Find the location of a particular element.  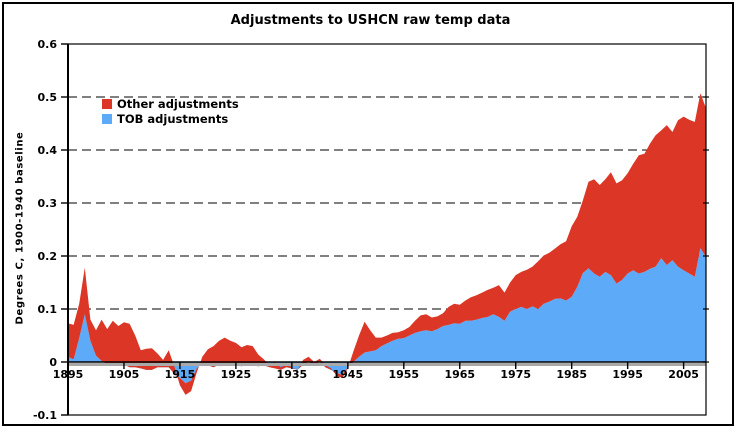

legend-swatch-other-adjustments is located at coordinates (107, 103).